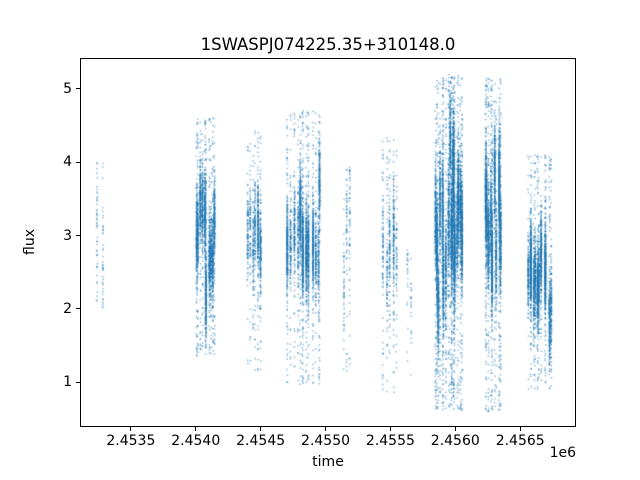 Image resolution: width=640 pixels, height=480 pixels. I want to click on x-tick-label: 2.4555, so click(390, 441).